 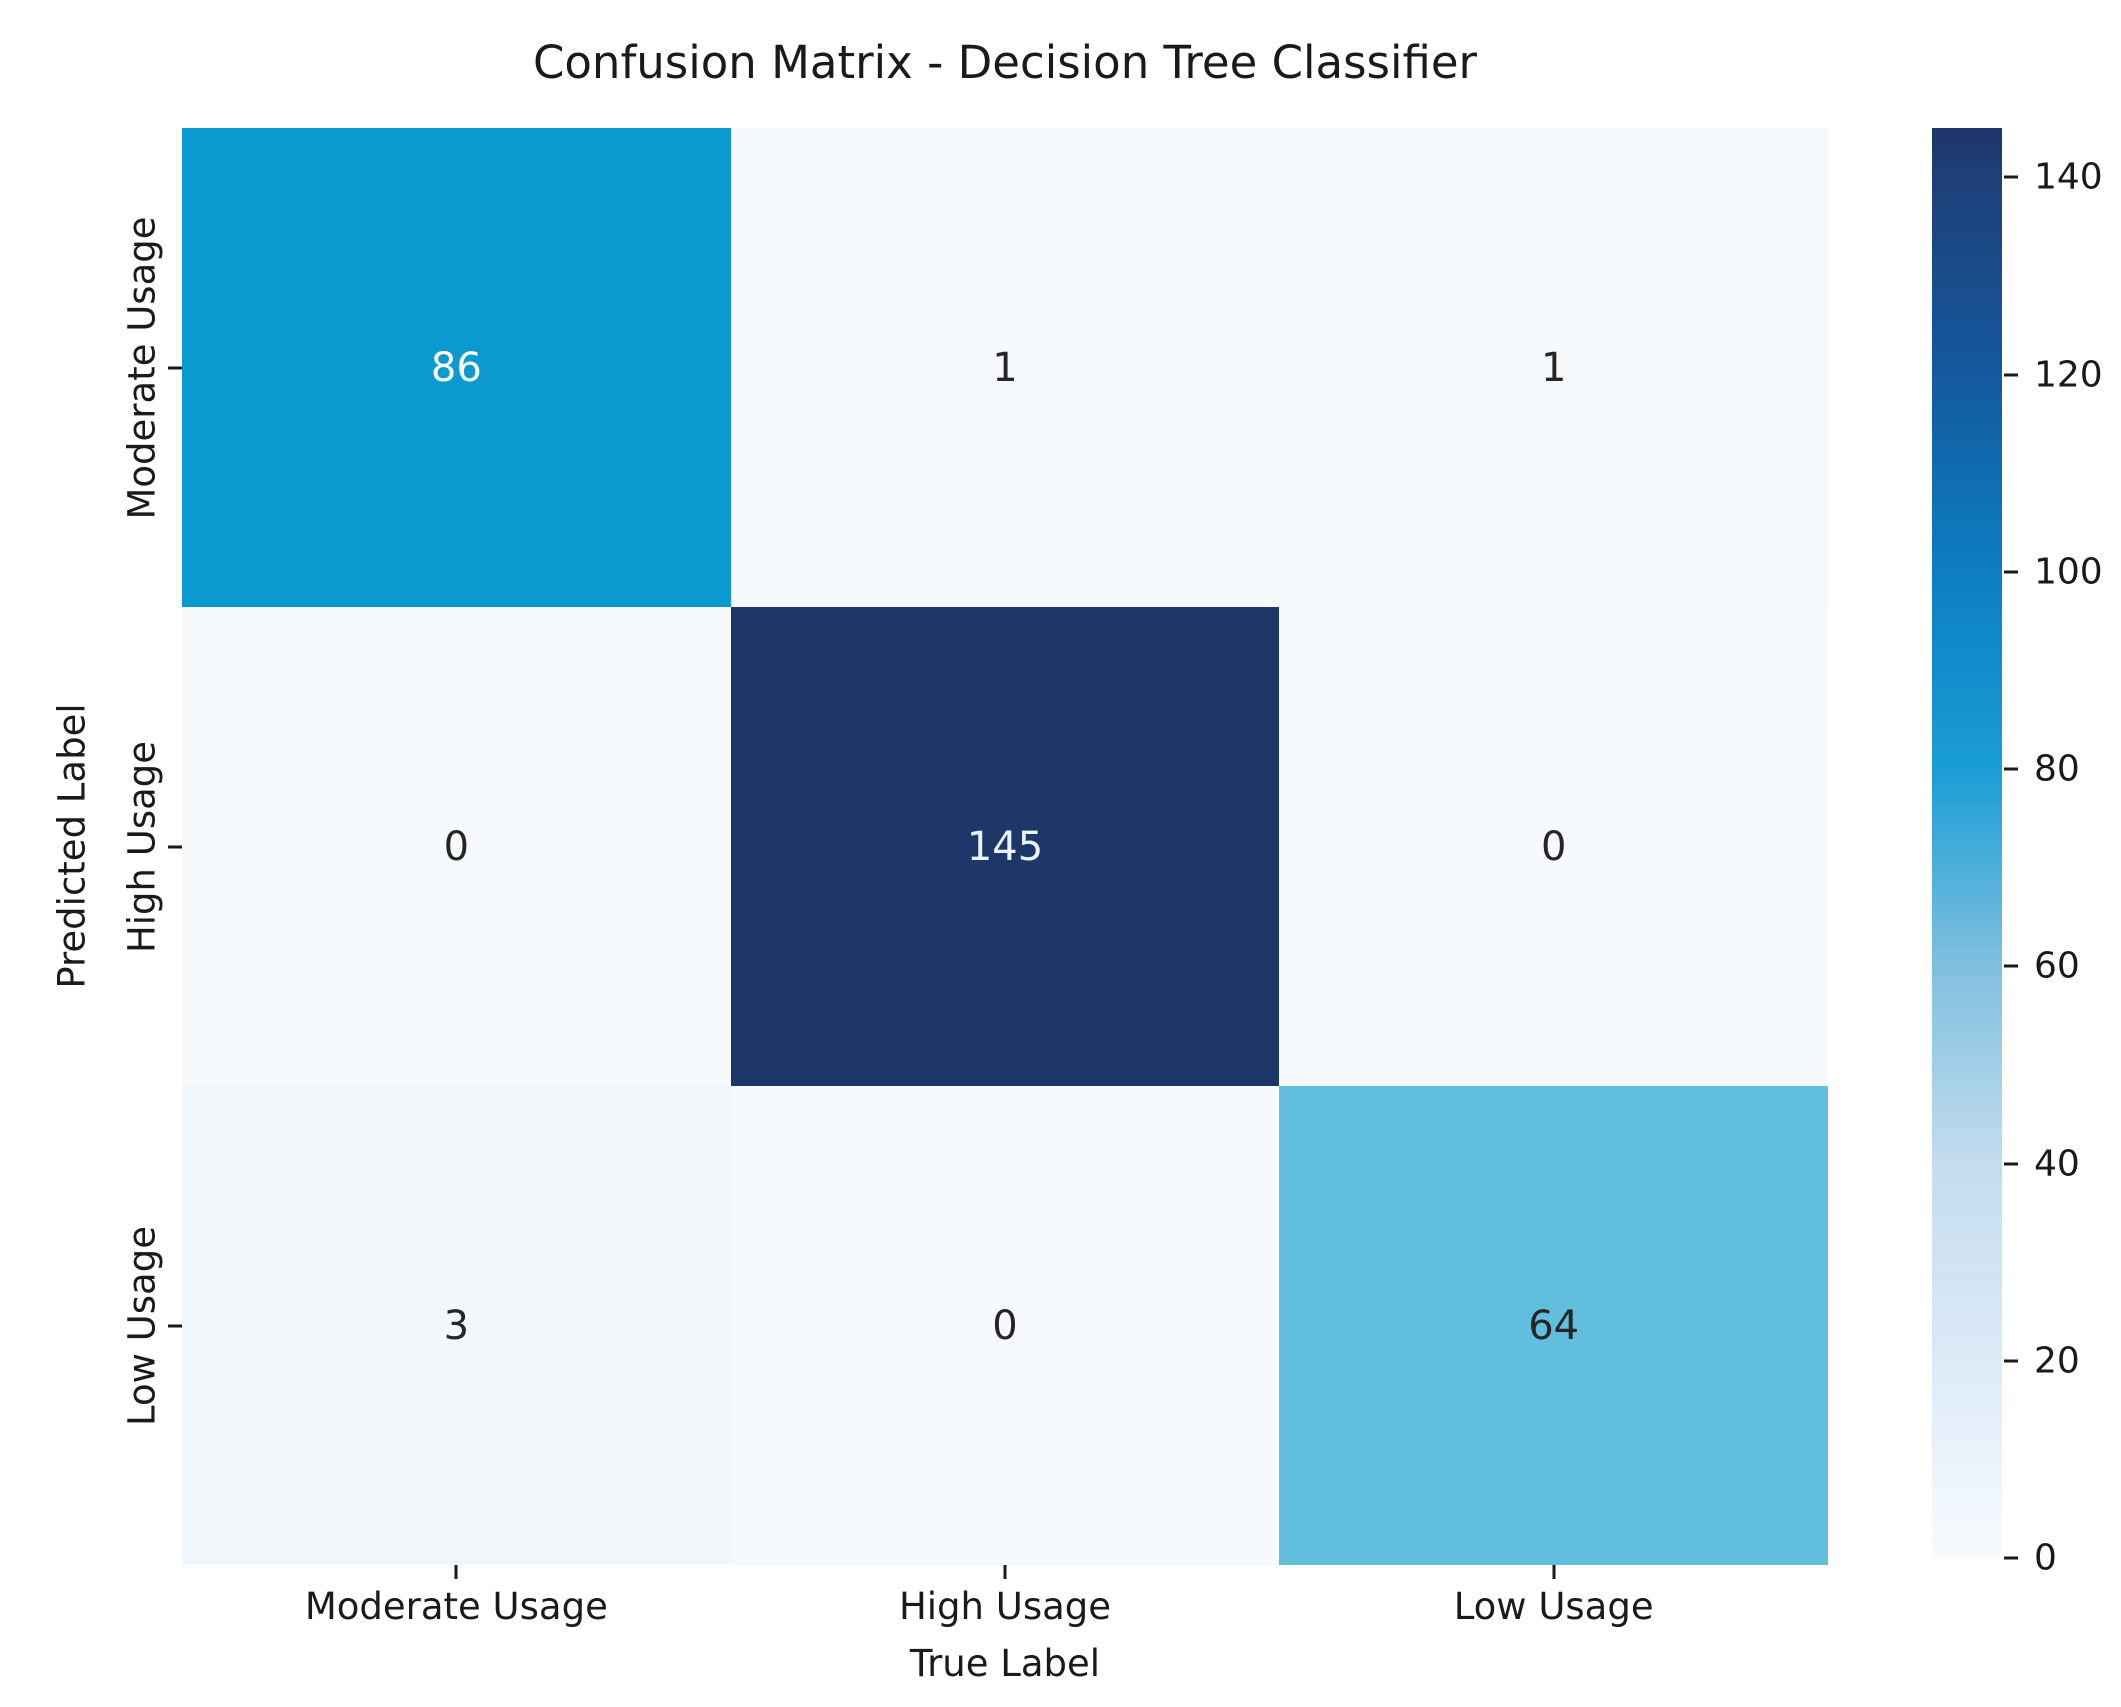 What do you see at coordinates (2068, 177) in the screenshot?
I see `colorbar-tick-label: 140` at bounding box center [2068, 177].